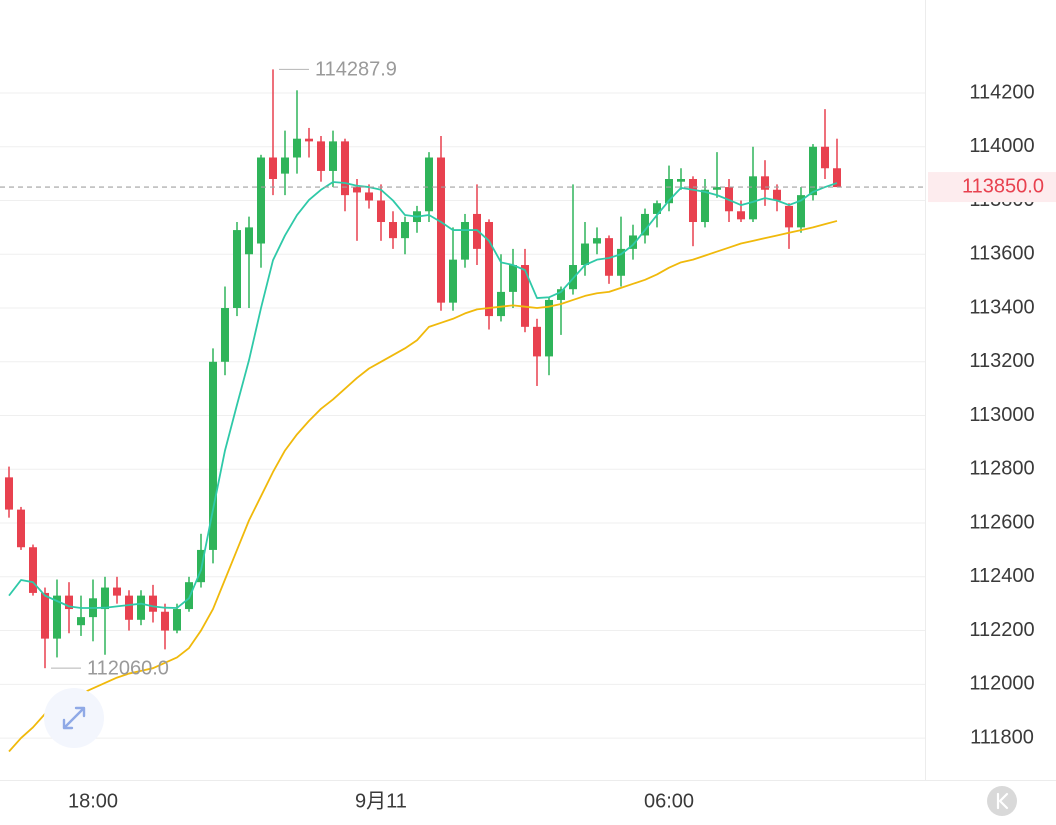 The width and height of the screenshot is (1056, 825). I want to click on x-tick-label: 9月11, so click(381, 801).